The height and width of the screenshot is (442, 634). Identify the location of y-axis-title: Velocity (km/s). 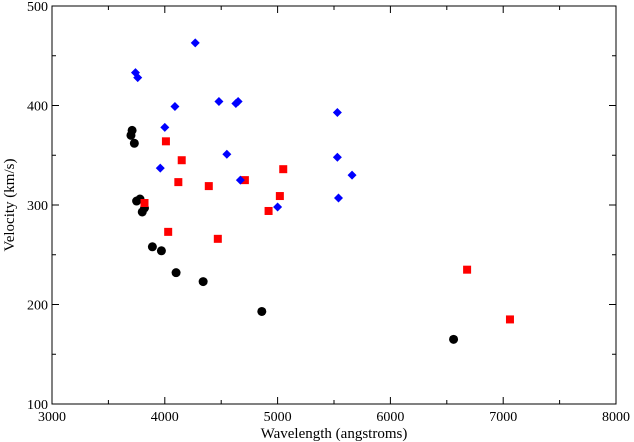
(10, 205).